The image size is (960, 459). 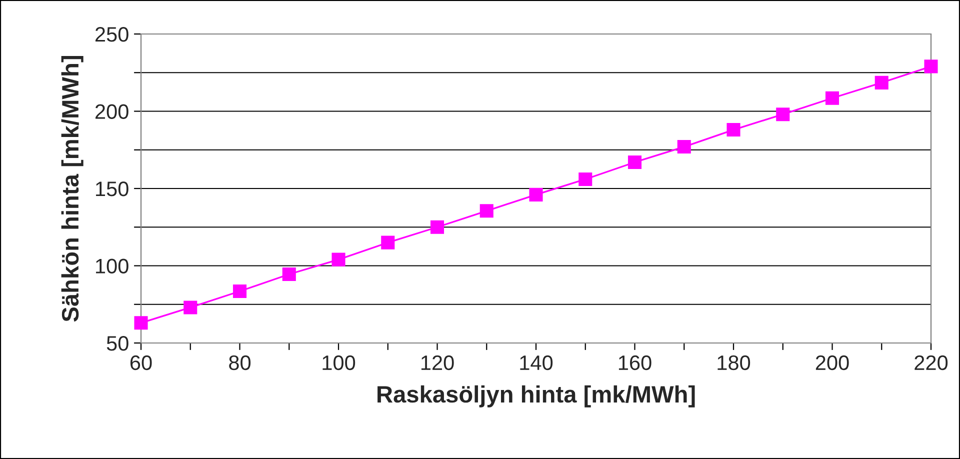 What do you see at coordinates (339, 362) in the screenshot?
I see `x-tick-label: 100` at bounding box center [339, 362].